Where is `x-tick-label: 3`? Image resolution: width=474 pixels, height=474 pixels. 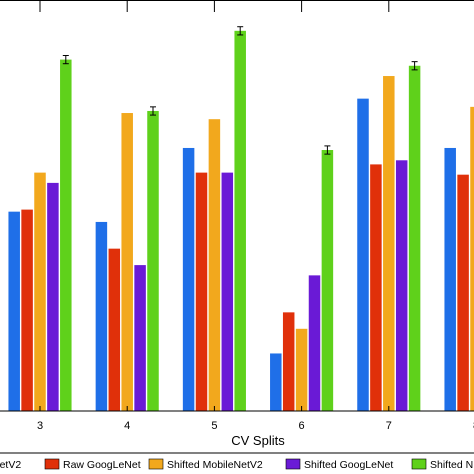 x-tick-label: 3 is located at coordinates (40, 426).